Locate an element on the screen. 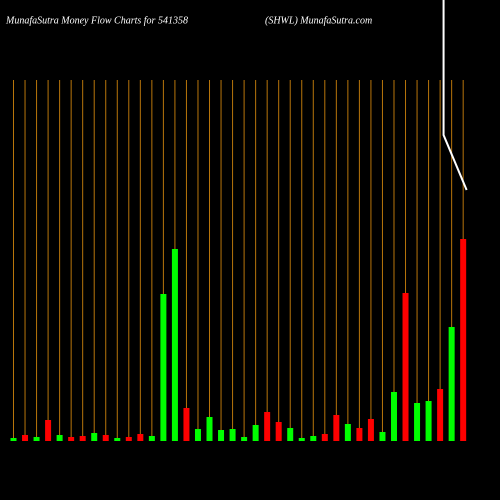 This screenshot has width=500, height=500. price-line is located at coordinates (455, 95).